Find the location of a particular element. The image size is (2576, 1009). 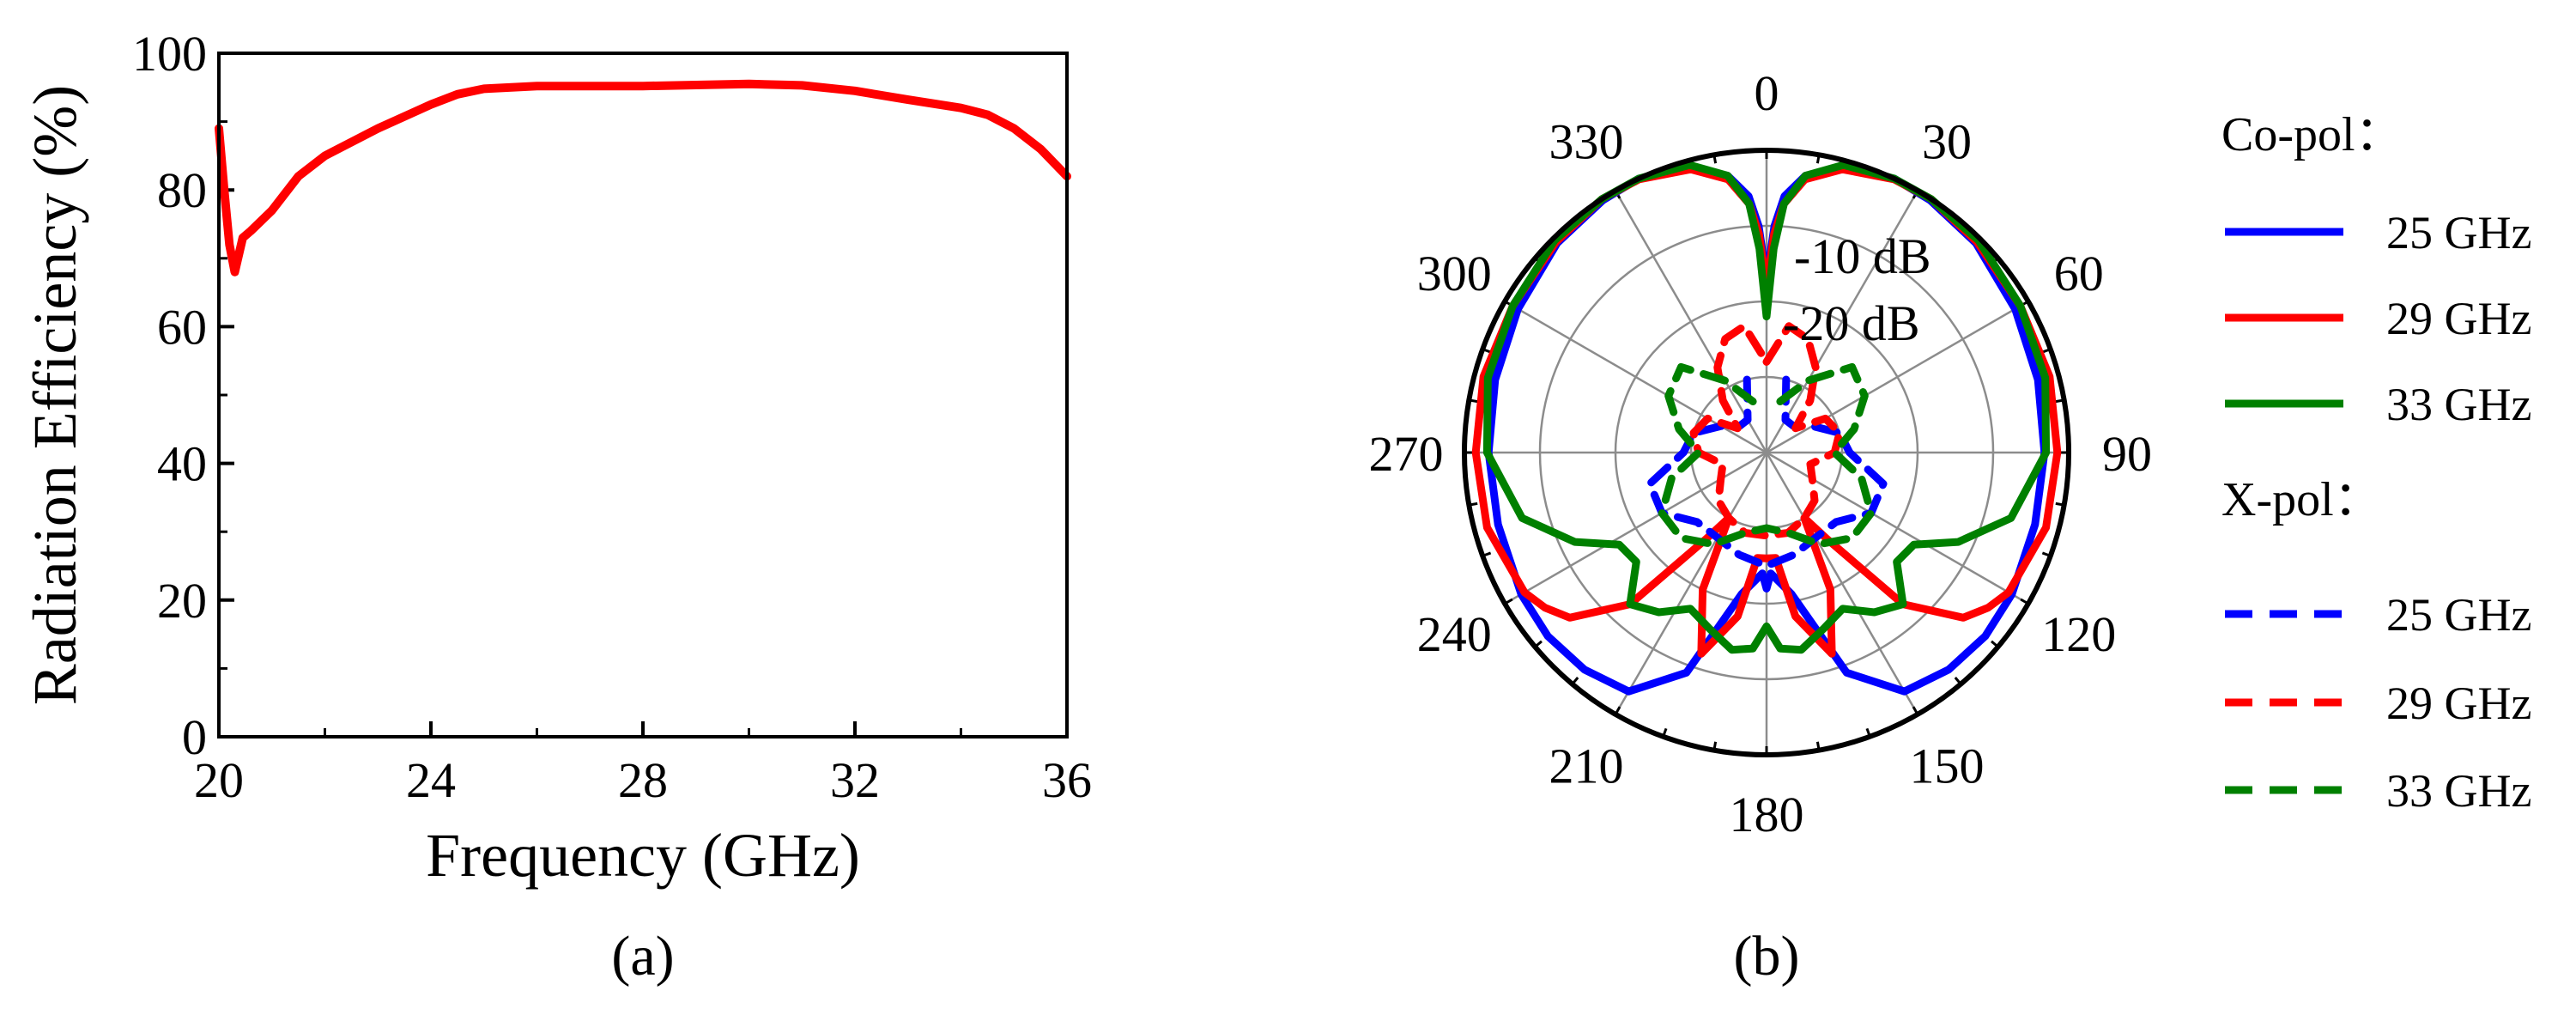

legend-group-title: X-pol： is located at coordinates (2301, 499).